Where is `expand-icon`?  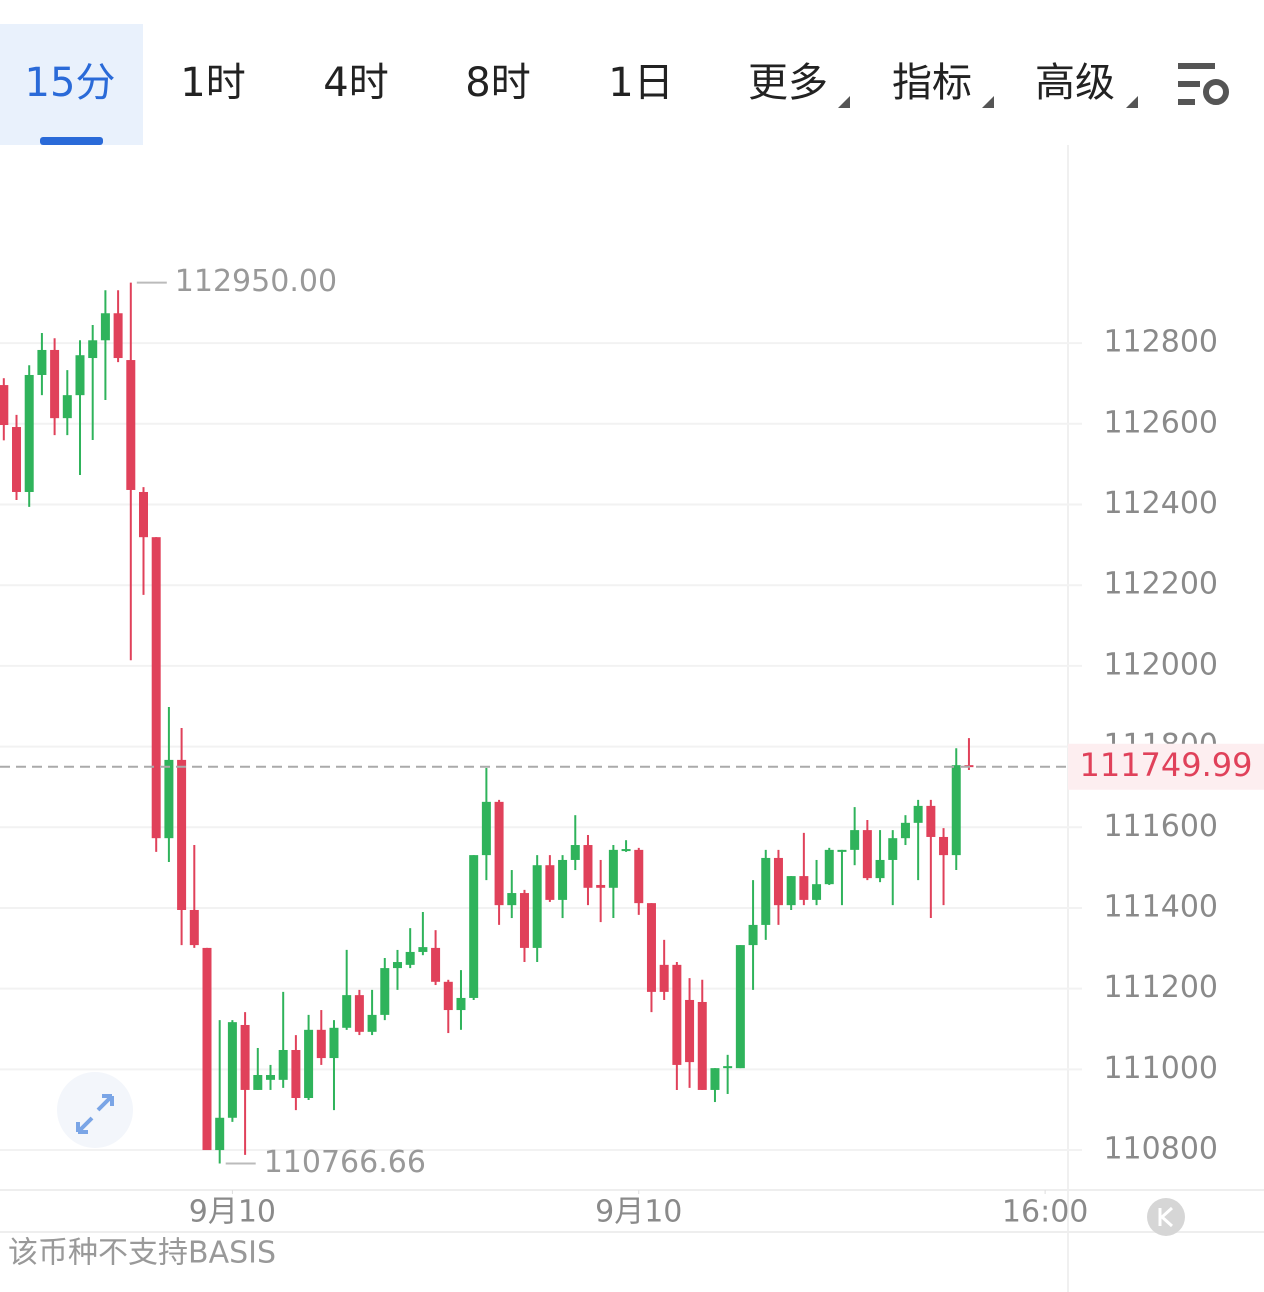
expand-icon is located at coordinates (95, 1114).